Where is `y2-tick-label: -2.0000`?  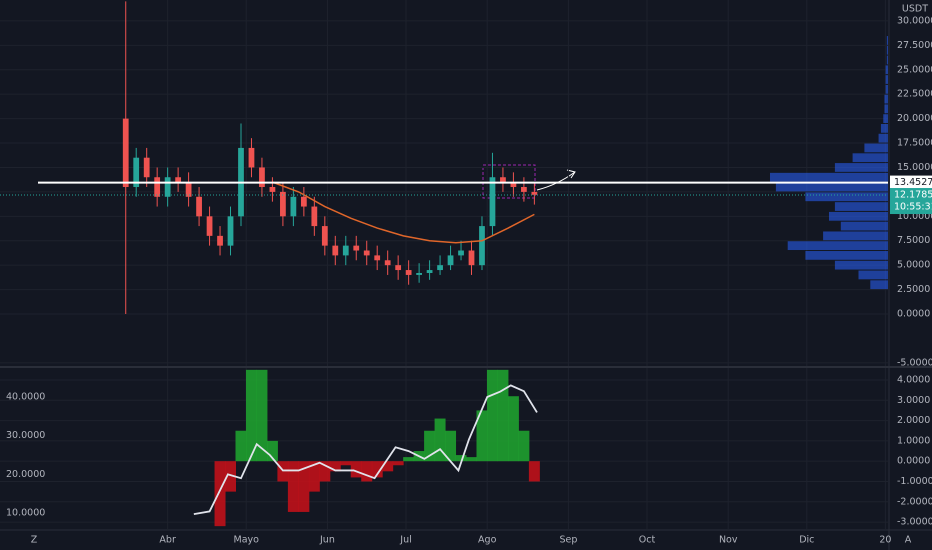
y2-tick-label: -2.0000 is located at coordinates (914, 501).